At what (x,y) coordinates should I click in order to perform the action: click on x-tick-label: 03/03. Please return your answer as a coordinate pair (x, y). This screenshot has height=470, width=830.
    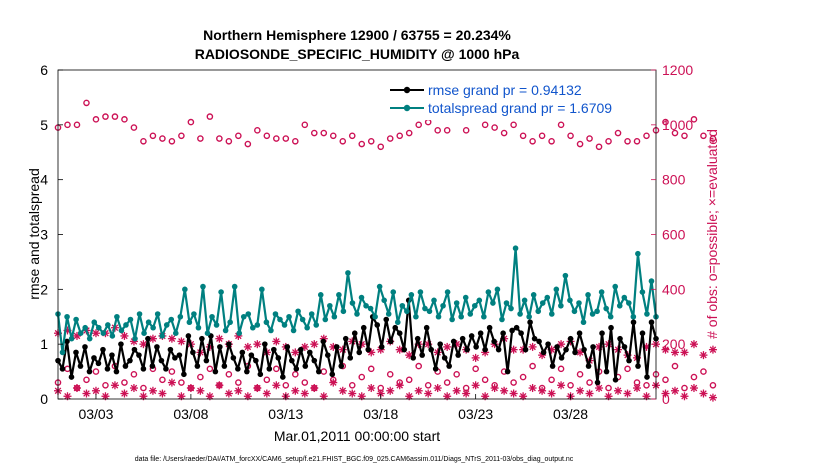
    Looking at the image, I should click on (95, 414).